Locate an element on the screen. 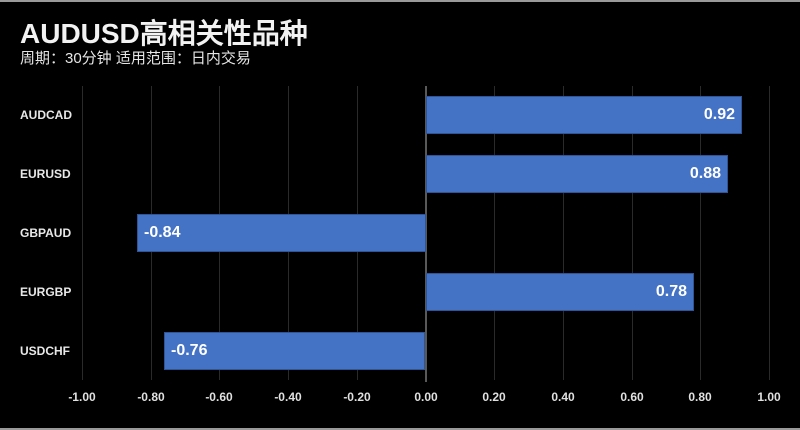 This screenshot has width=800, height=430. bar-eurgbp: 0.78 is located at coordinates (560, 292).